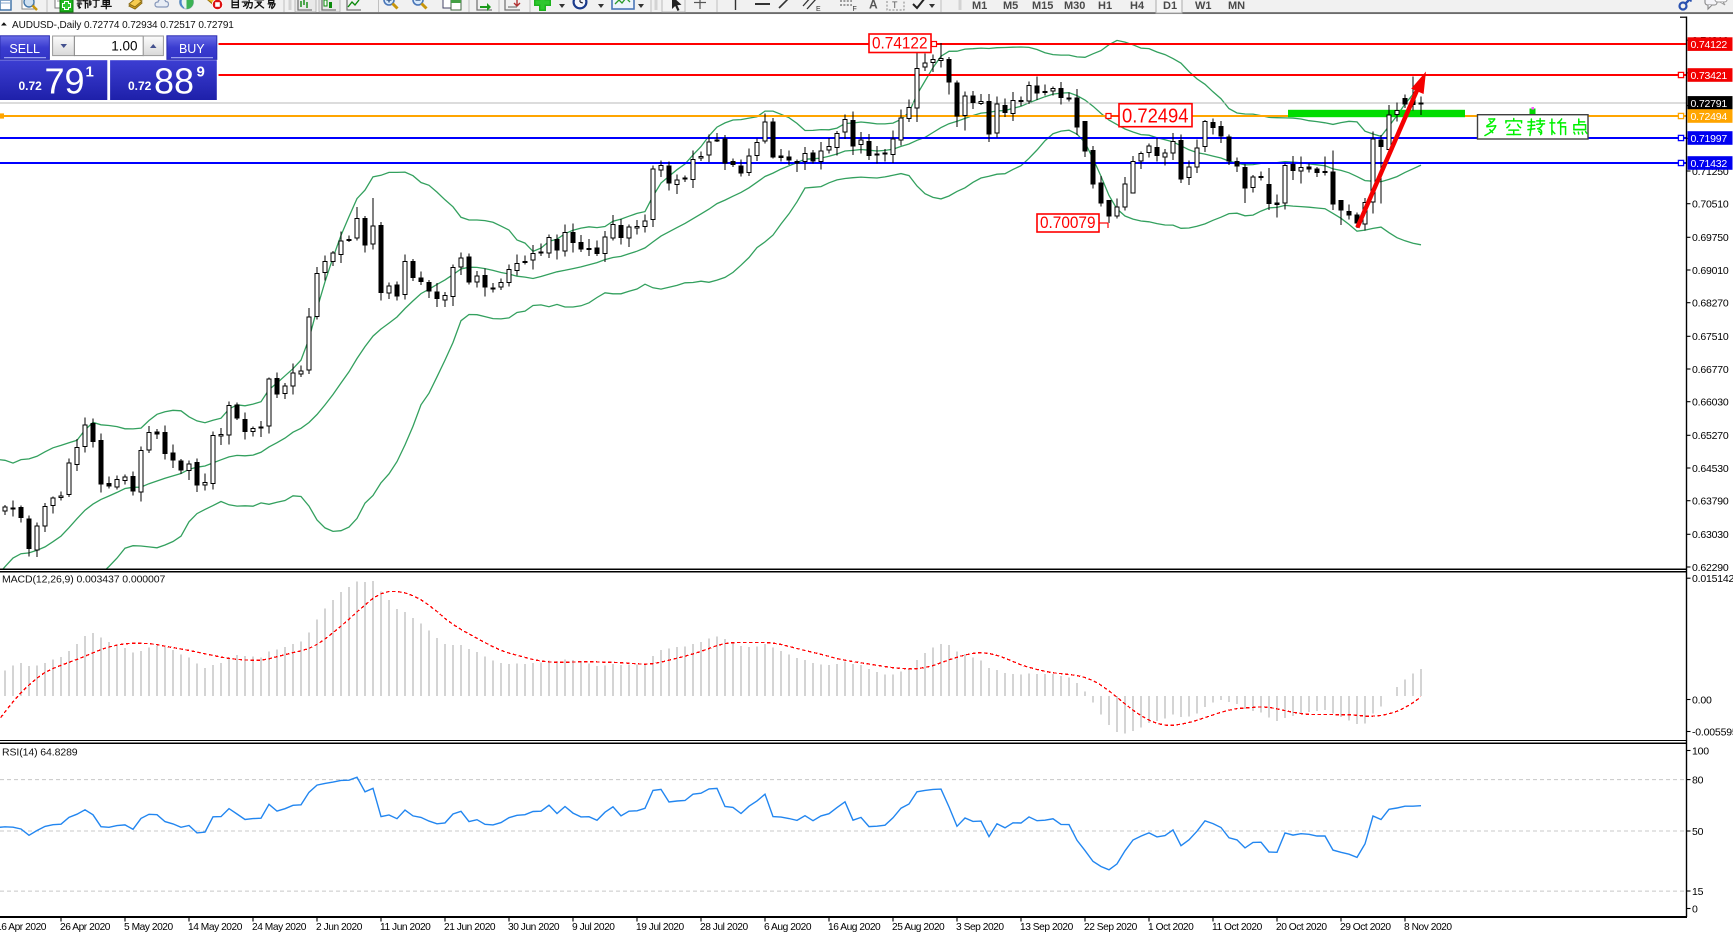 The image size is (1733, 937). Describe the element at coordinates (1068, 222) in the screenshot. I see `svg-text: 0.70079` at that location.